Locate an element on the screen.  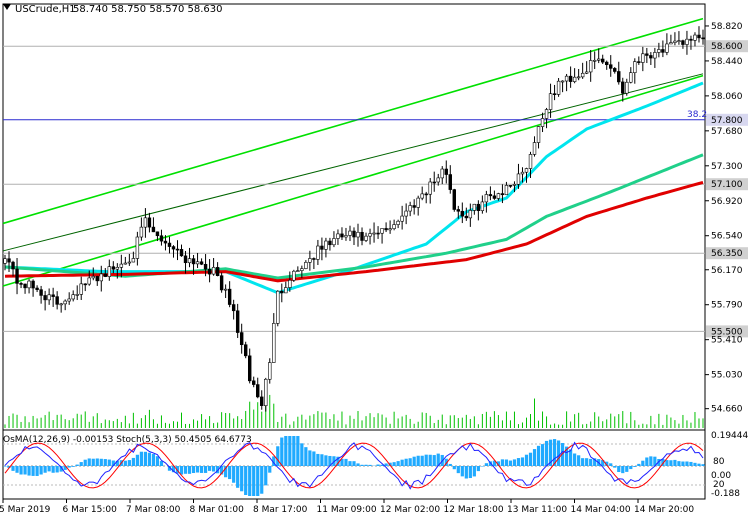
price-tick-label: 58.060 is located at coordinates (727, 97).